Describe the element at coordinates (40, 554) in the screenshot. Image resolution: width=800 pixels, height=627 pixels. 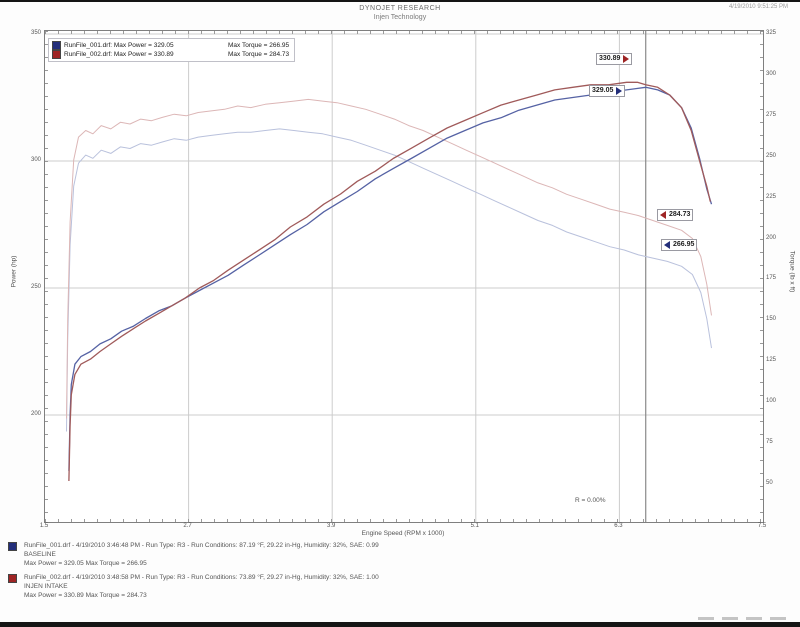
I see `run1-name: BASELINE` at that location.